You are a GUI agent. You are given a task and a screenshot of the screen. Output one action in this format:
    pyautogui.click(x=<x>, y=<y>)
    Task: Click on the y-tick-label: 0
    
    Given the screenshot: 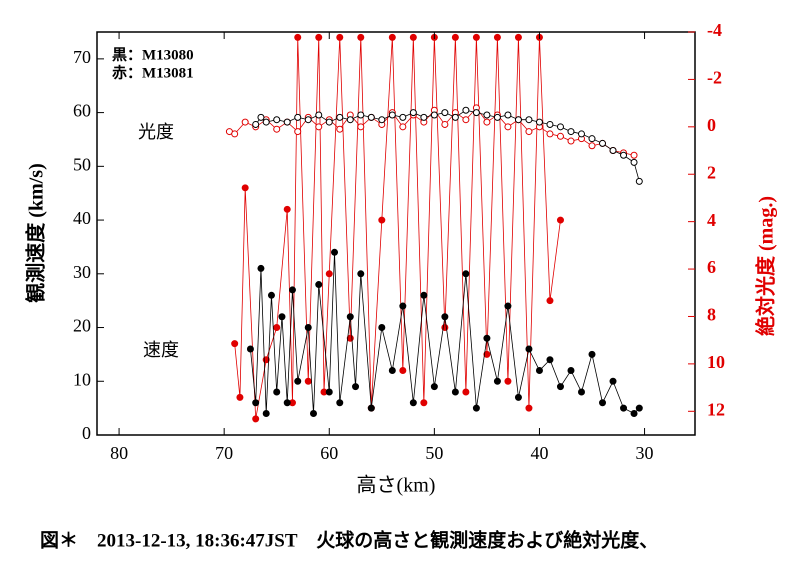 What is the action you would take?
    pyautogui.click(x=86, y=433)
    